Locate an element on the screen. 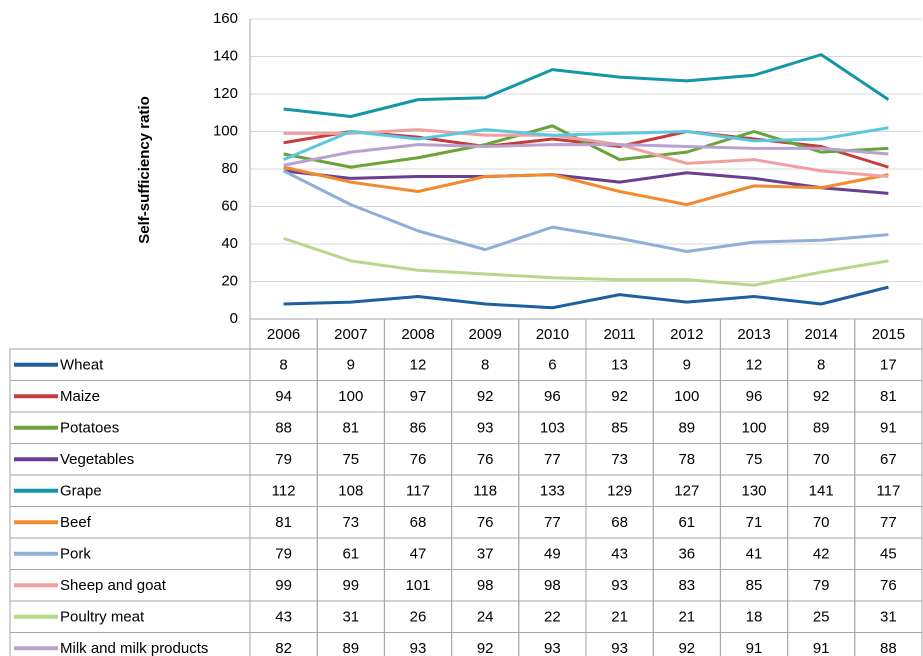  value-label: 127 is located at coordinates (686, 491).